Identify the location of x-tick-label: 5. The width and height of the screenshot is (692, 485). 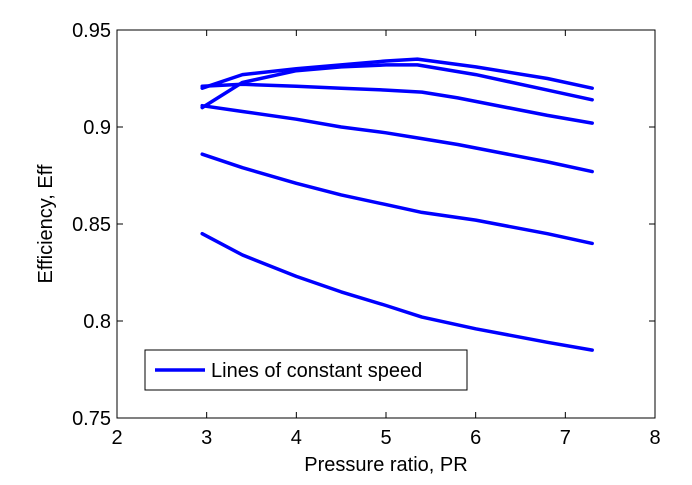
(385, 438).